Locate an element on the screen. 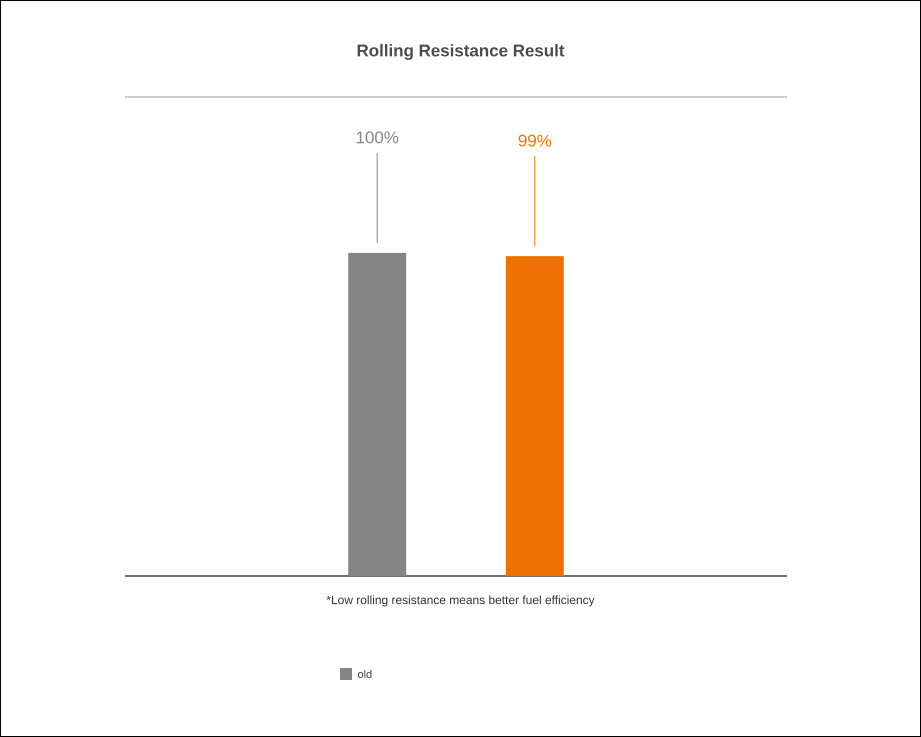 This screenshot has height=737, width=921. data-label: 99% is located at coordinates (535, 140).